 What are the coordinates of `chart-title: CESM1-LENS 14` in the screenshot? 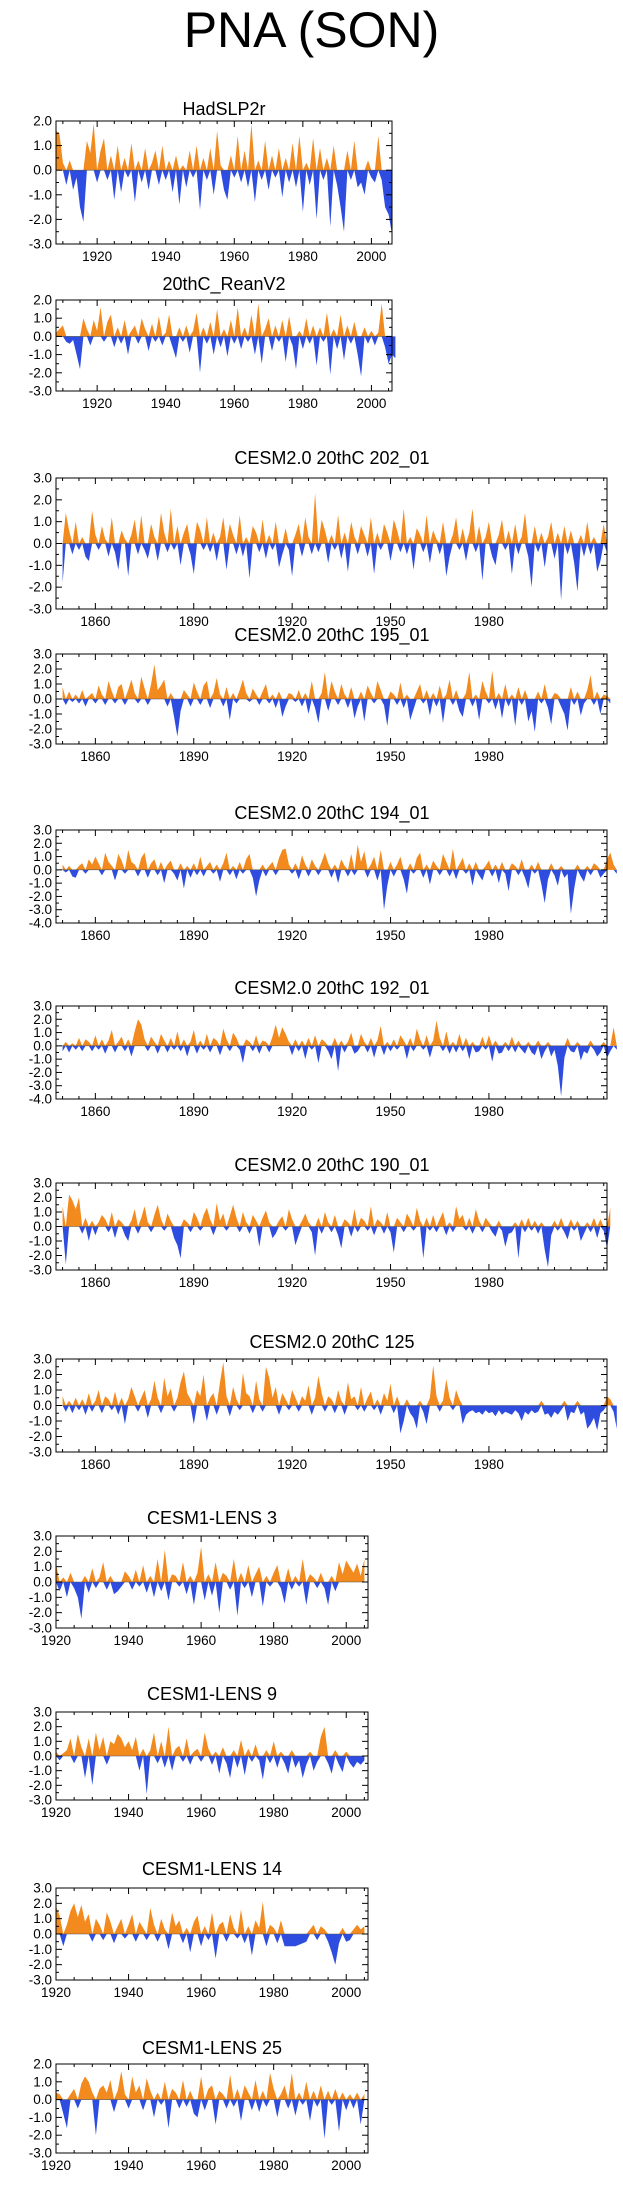 It's located at (212, 1869).